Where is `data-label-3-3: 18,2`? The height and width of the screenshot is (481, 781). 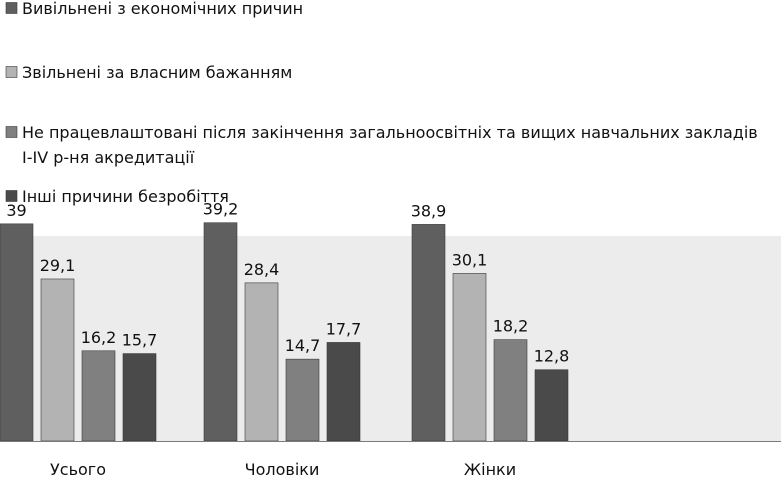
data-label-3-3: 18,2 is located at coordinates (511, 326).